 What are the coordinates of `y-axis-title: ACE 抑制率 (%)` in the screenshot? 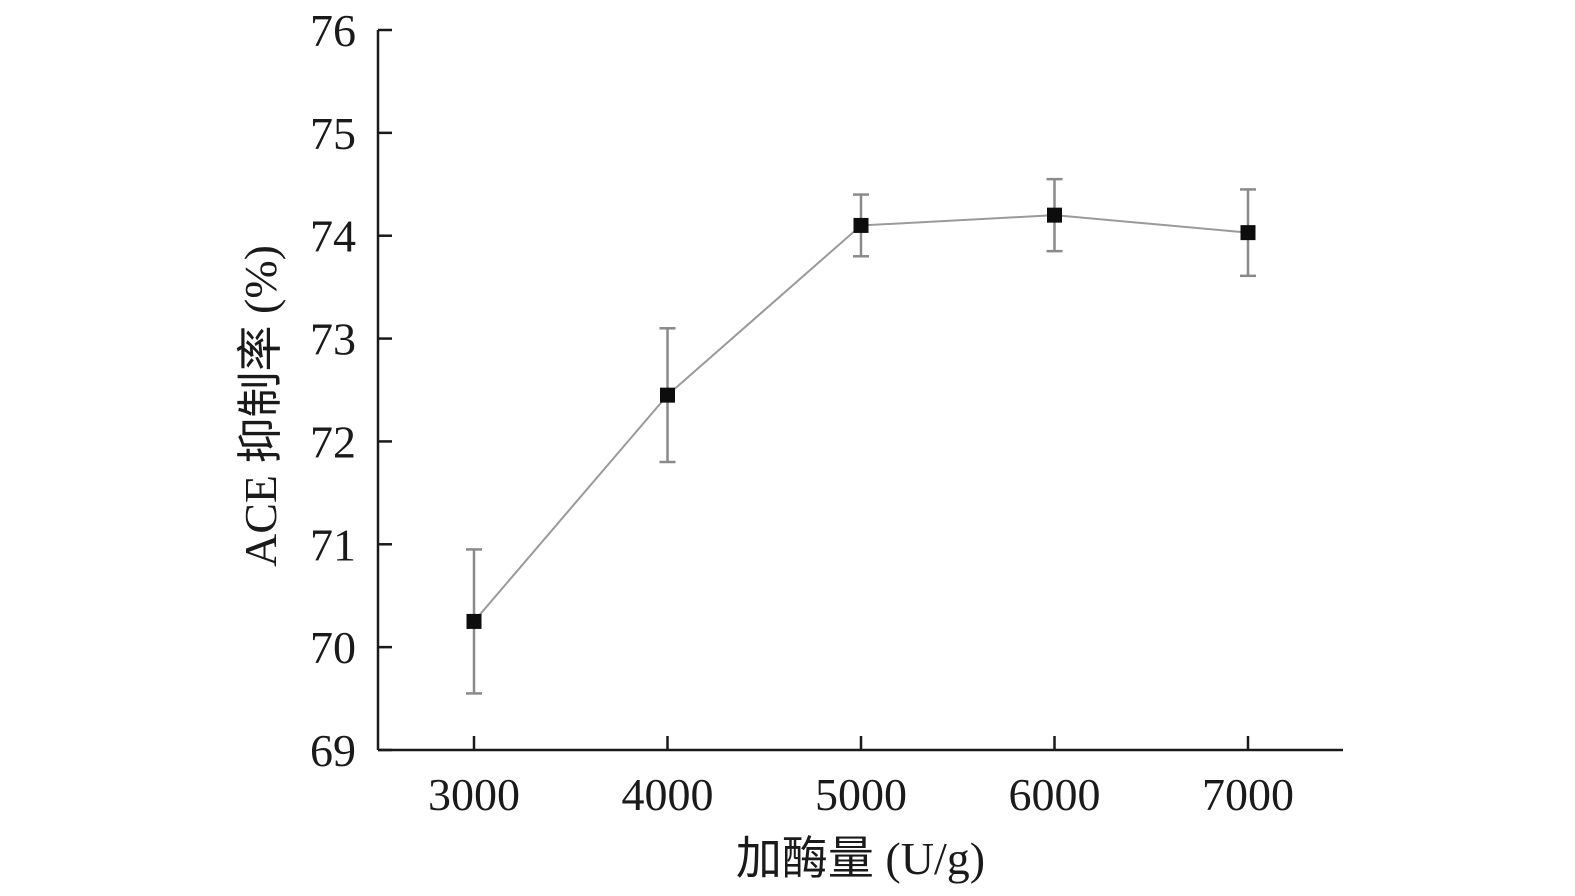 It's located at (260, 406).